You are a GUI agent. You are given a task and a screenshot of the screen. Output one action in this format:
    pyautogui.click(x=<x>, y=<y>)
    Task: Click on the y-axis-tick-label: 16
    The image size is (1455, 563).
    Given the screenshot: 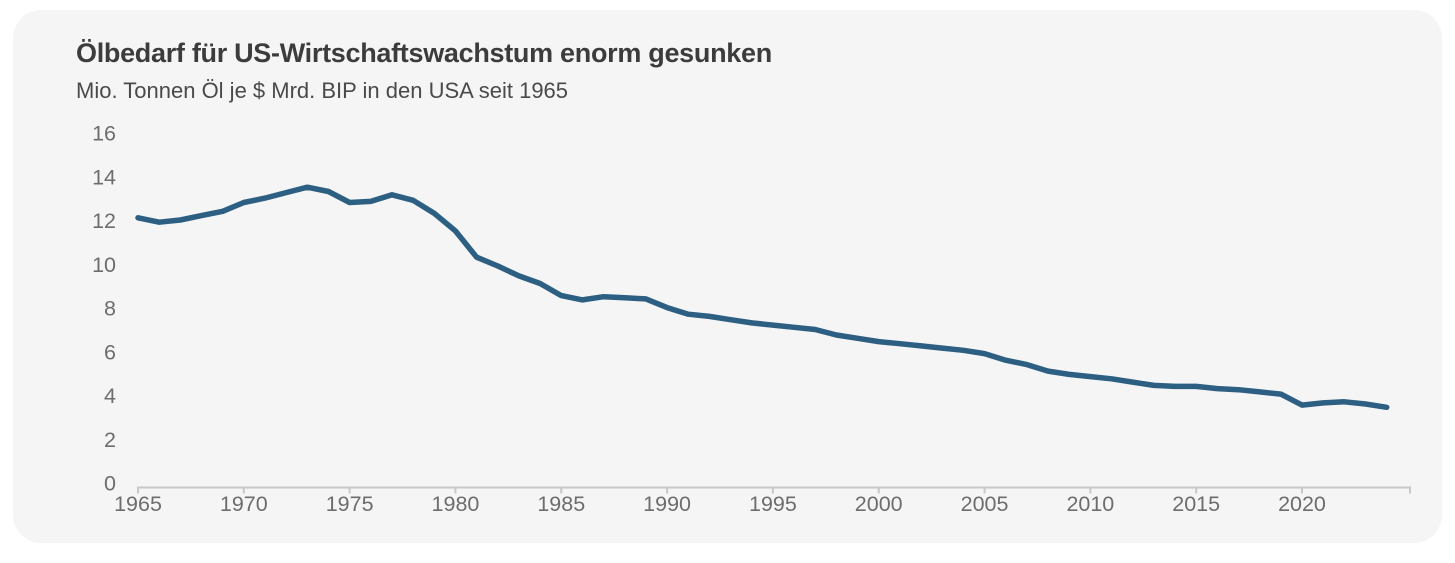 What is the action you would take?
    pyautogui.click(x=104, y=134)
    